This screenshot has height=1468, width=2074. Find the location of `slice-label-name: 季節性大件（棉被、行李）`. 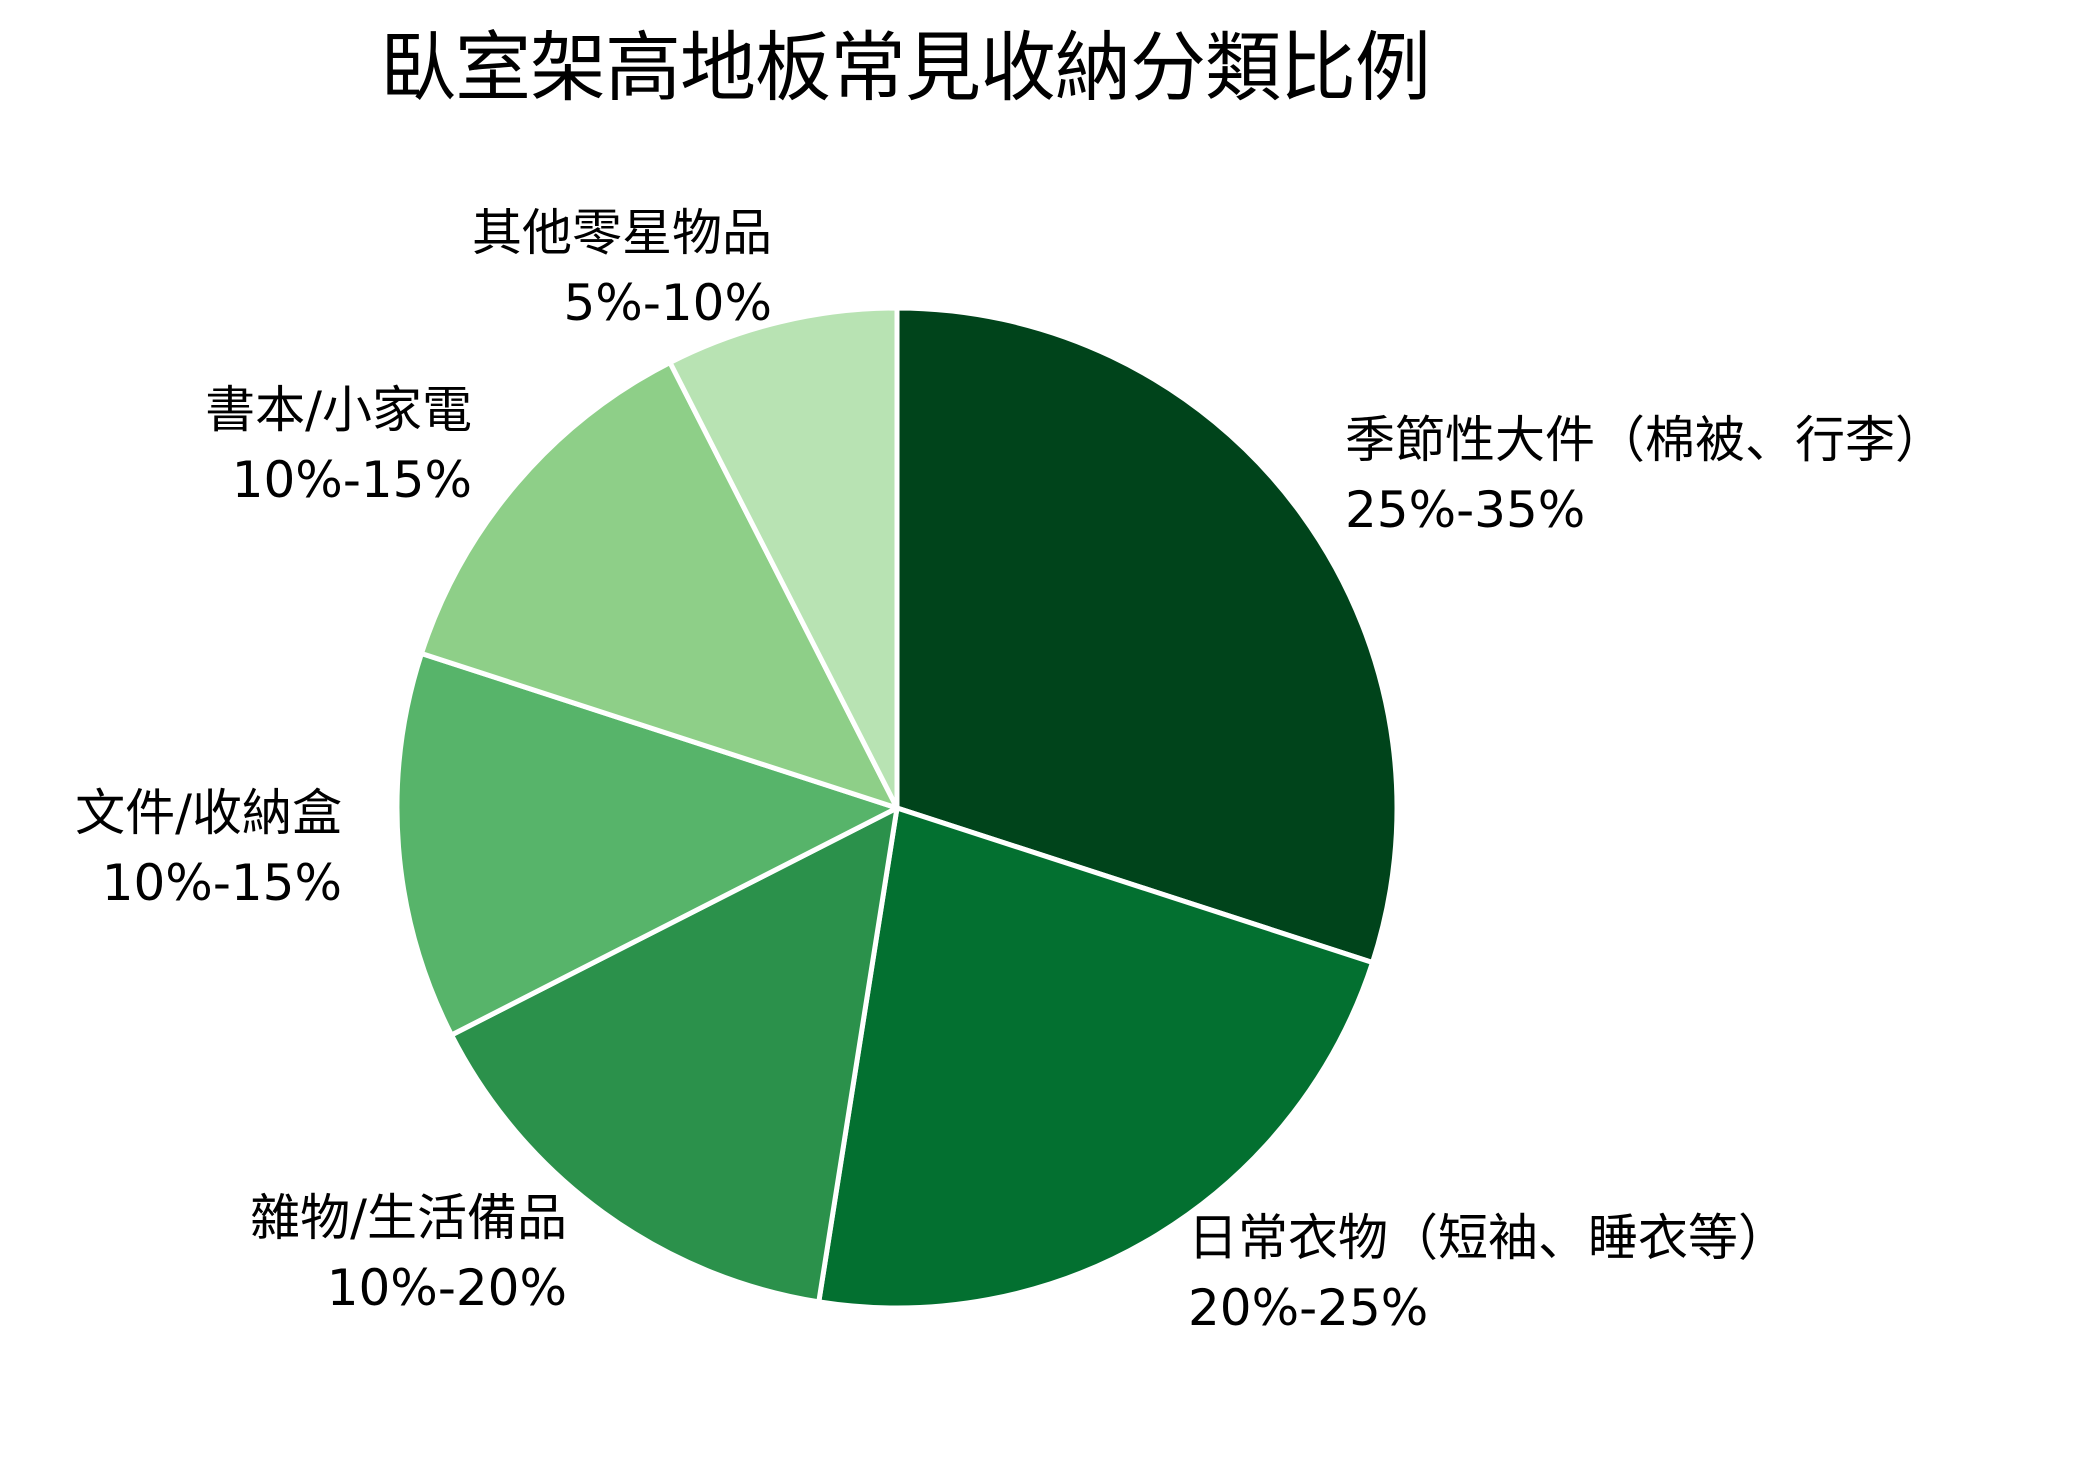

slice-label-name: 季節性大件（棉被、行李） is located at coordinates (1645, 440).